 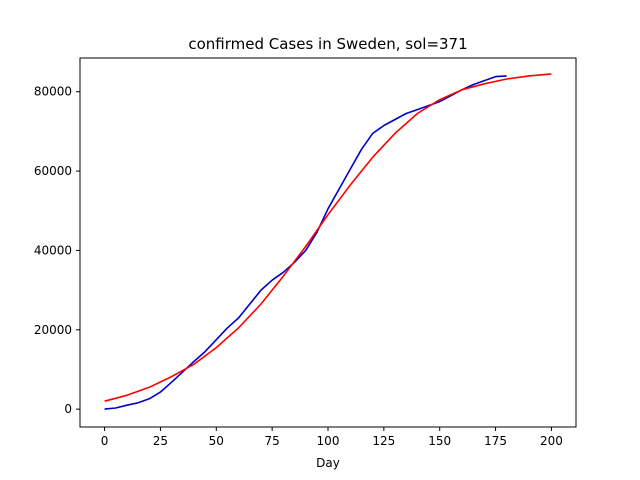 What do you see at coordinates (383, 441) in the screenshot?
I see `x-tick-label: 125` at bounding box center [383, 441].